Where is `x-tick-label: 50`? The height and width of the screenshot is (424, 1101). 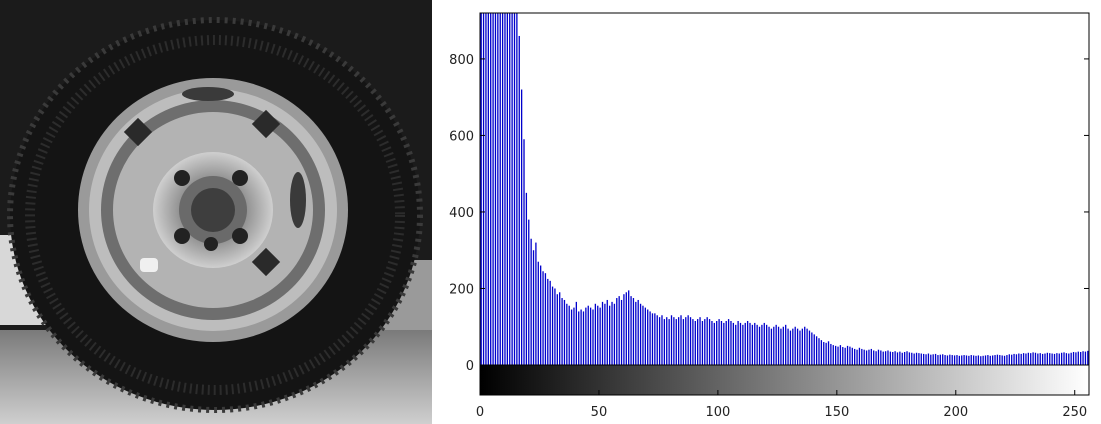
x-tick-label: 50 is located at coordinates (599, 412).